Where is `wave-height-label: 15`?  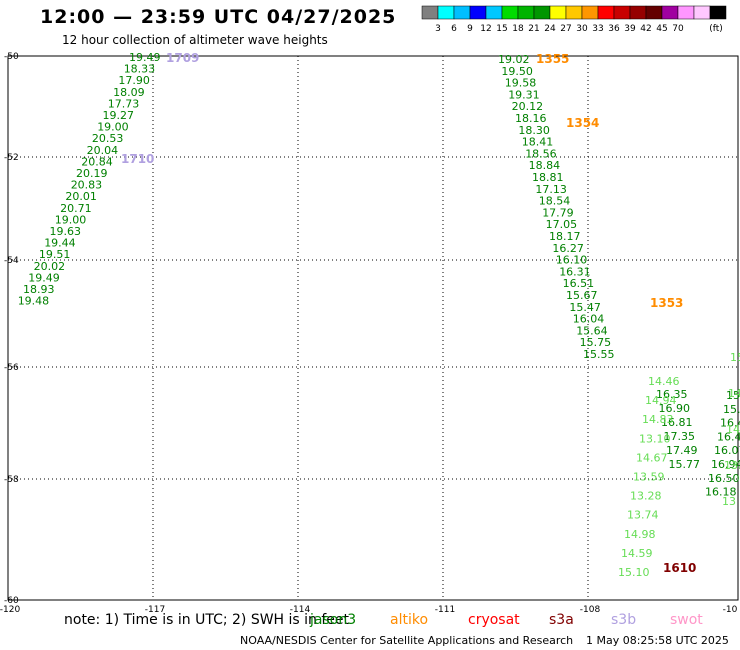 wave-height-label: 15 is located at coordinates (735, 357).